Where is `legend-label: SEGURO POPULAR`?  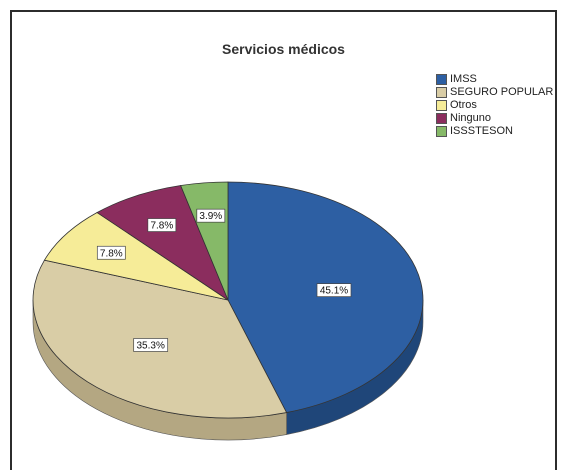
legend-label: SEGURO POPULAR is located at coordinates (502, 92).